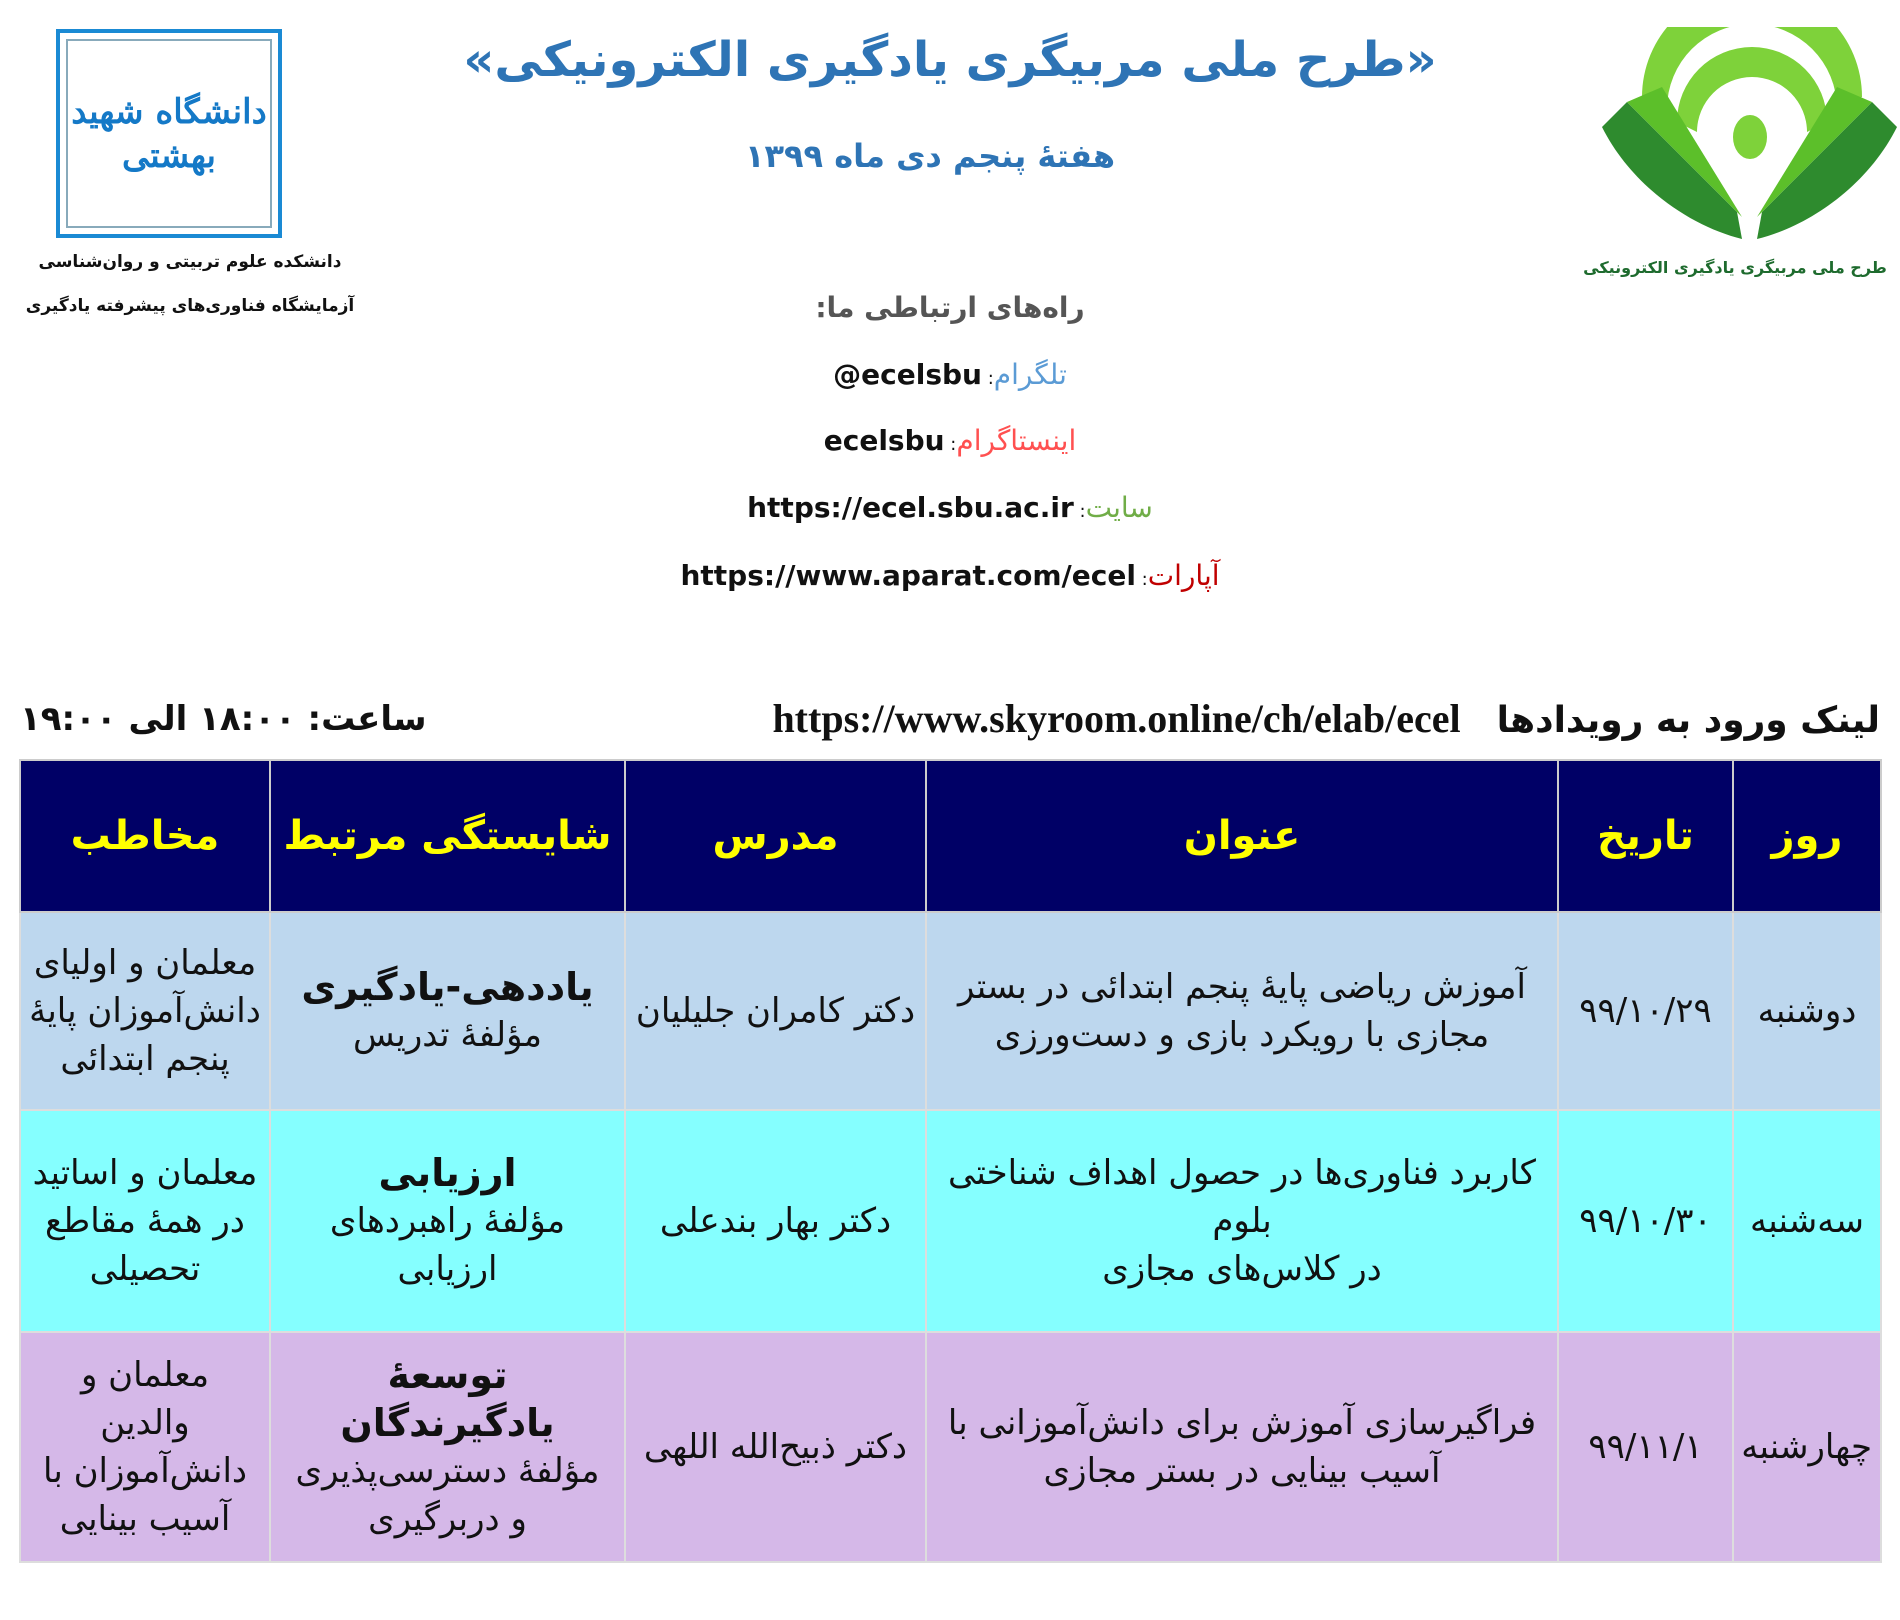 The image size is (1900, 1620). I want to click on competency-name: توسعهٔ یادگیرندگان, so click(447, 1399).